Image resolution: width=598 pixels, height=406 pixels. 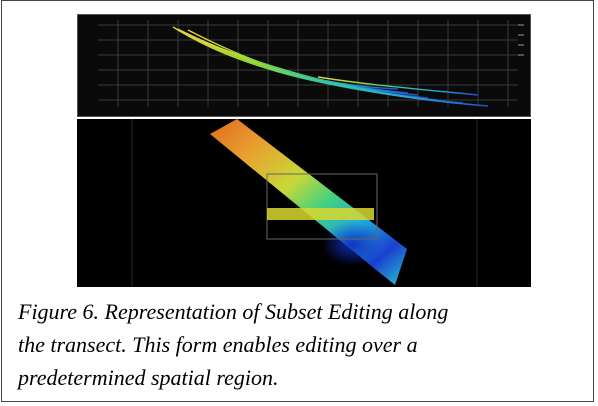 I want to click on subset-editing-band, so click(x=320, y=214).